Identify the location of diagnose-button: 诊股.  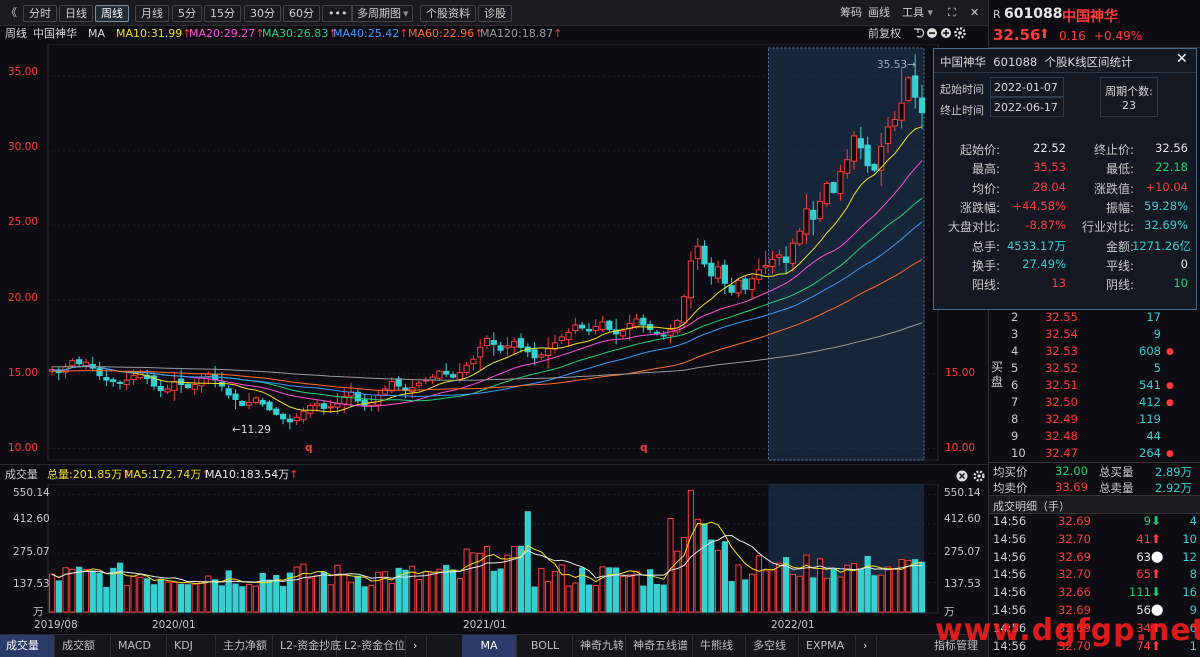
(495, 13).